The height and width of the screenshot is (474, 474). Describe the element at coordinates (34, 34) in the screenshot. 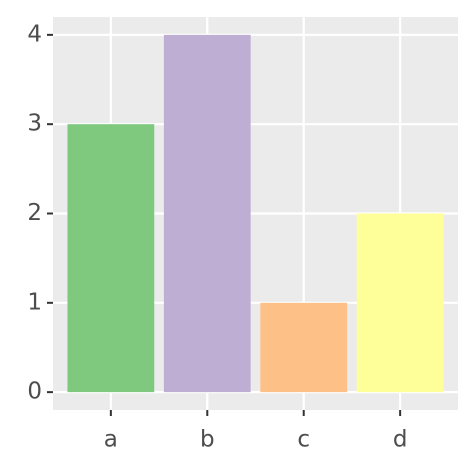

I see `y-tick-label: 4` at that location.